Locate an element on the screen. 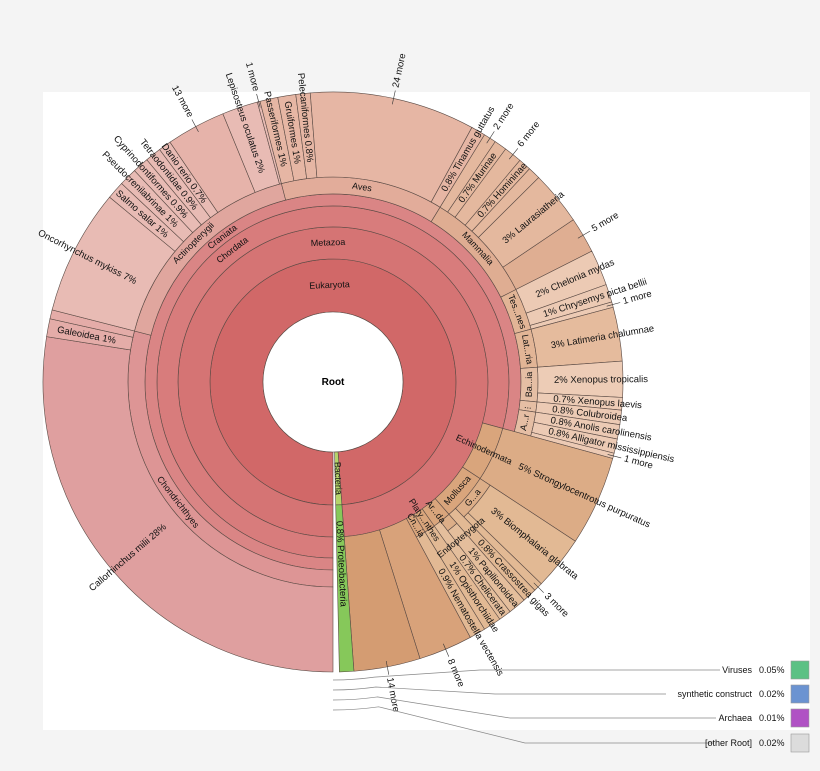 This screenshot has width=820, height=771. leaf-label-xenopus-laevis: 0.7% Xenopus laevis is located at coordinates (598, 402).